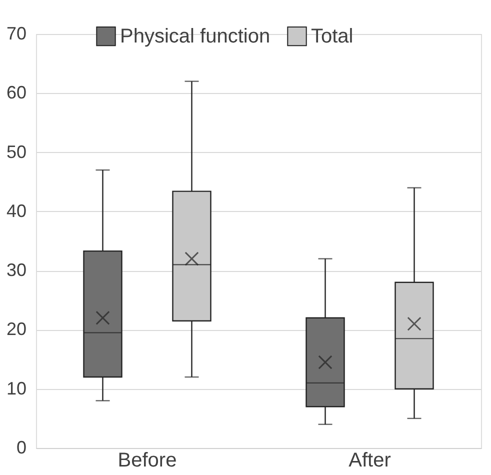  What do you see at coordinates (16, 388) in the screenshot?
I see `y-tick-label: 10` at bounding box center [16, 388].